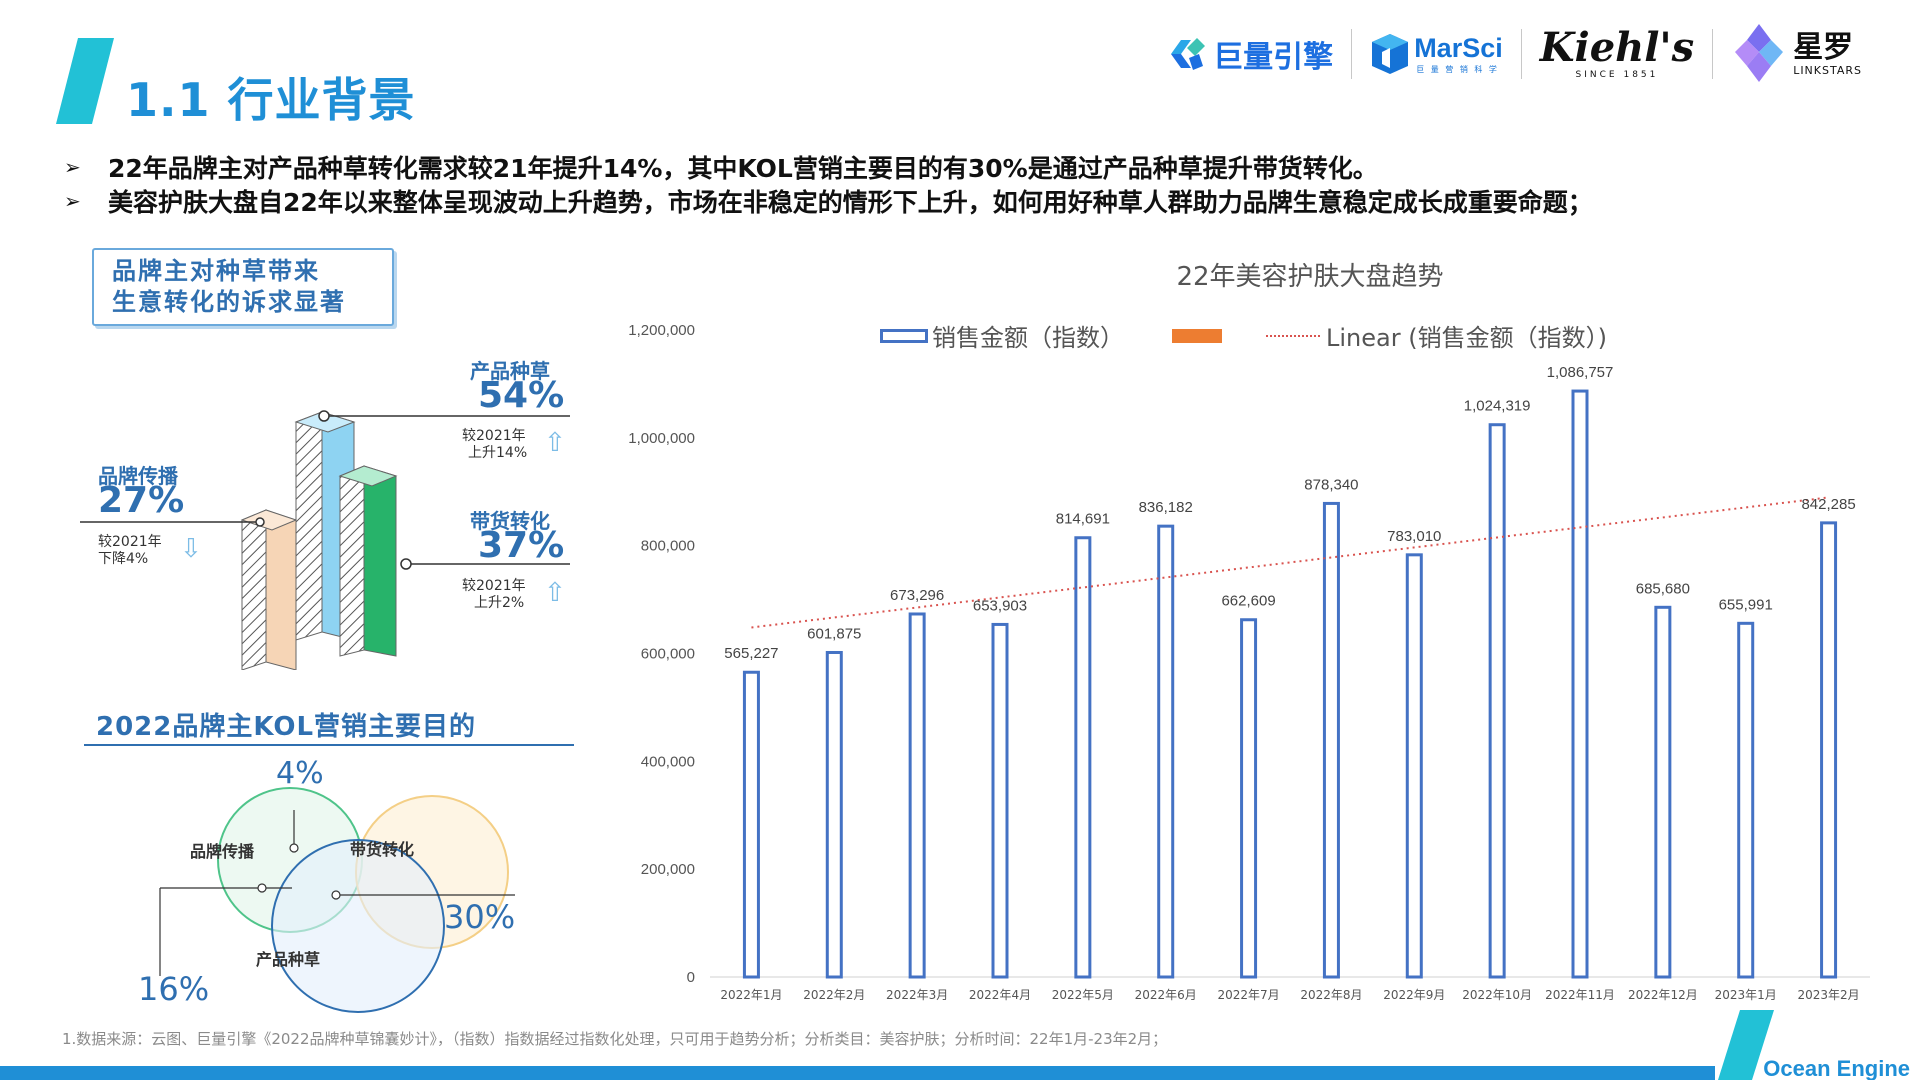 The image size is (1920, 1080). I want to click on kiehls-wordmark: Kiehl's, so click(1617, 47).